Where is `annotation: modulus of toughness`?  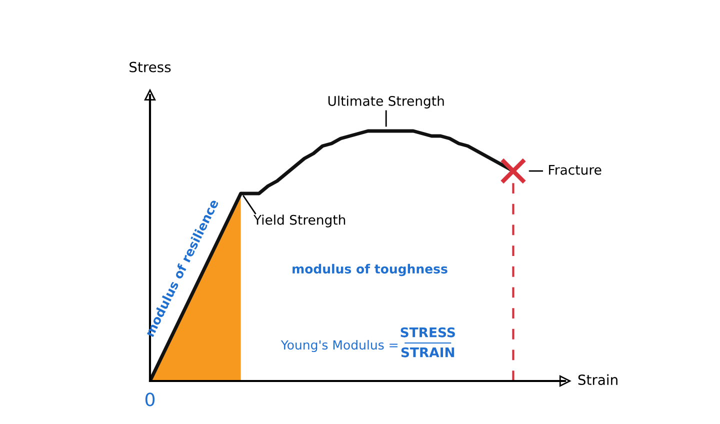 annotation: modulus of toughness is located at coordinates (370, 270).